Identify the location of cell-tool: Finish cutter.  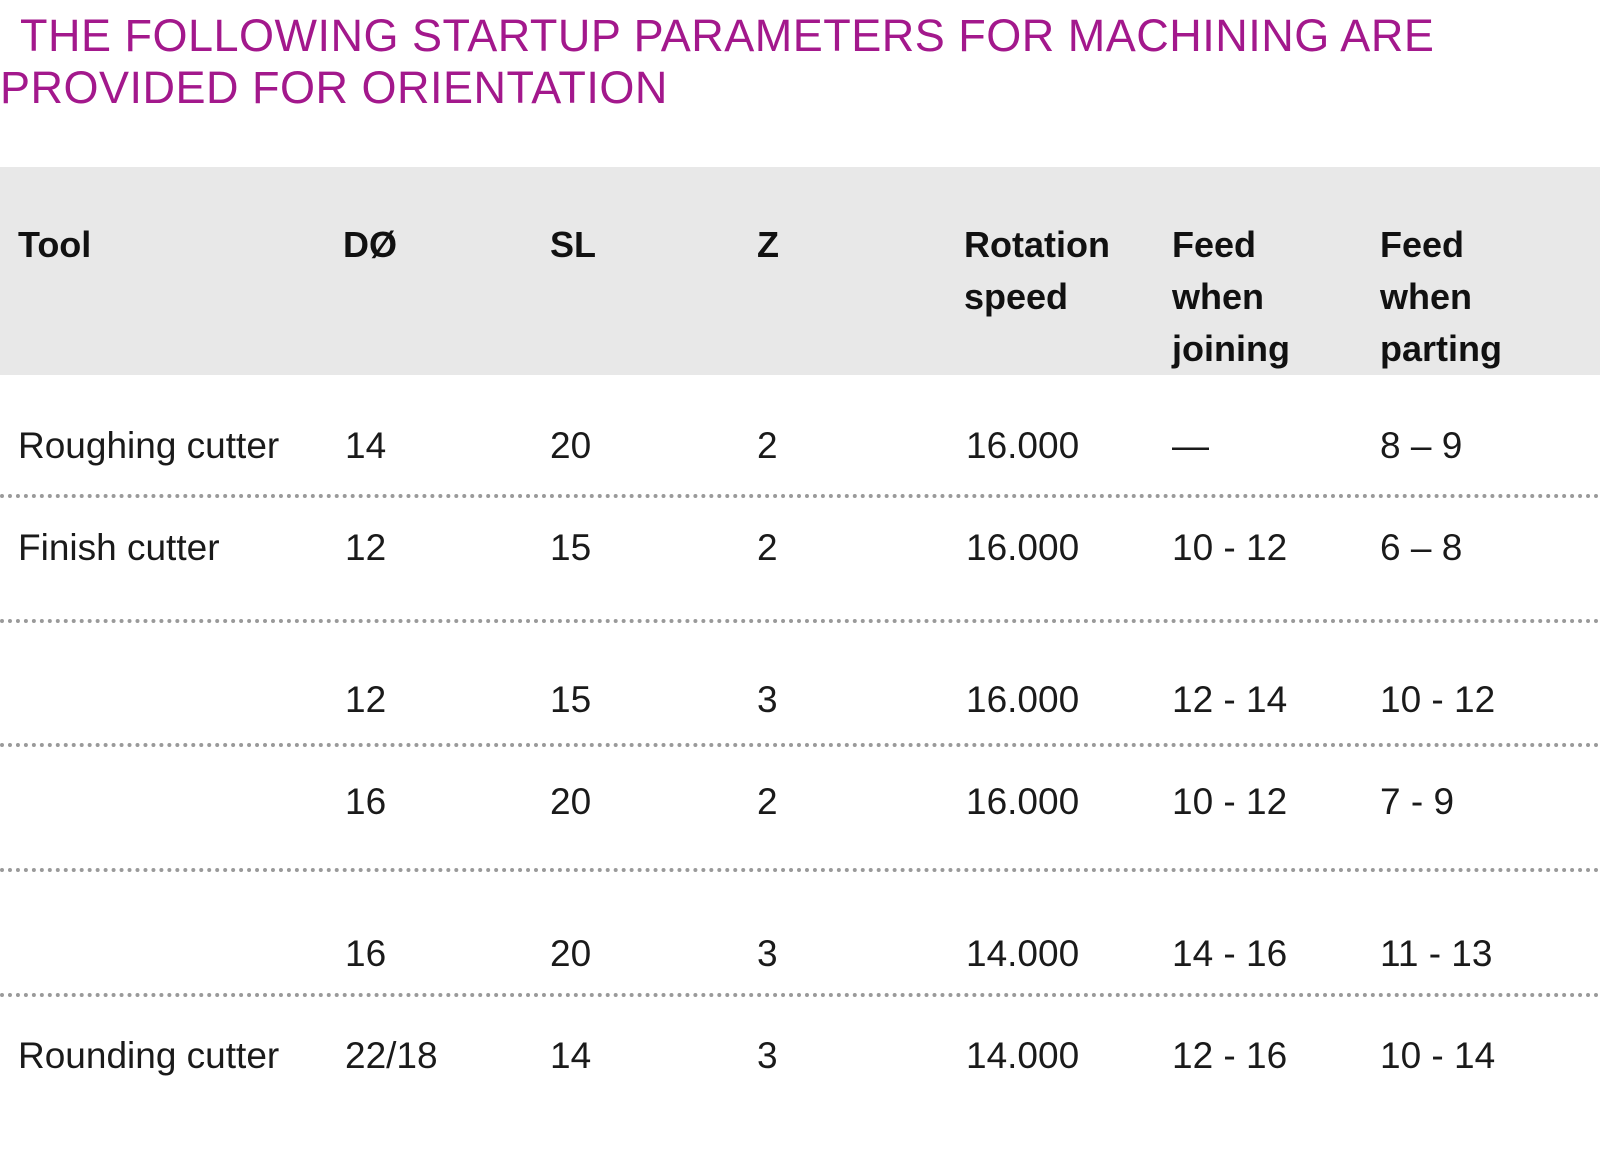
(119, 547).